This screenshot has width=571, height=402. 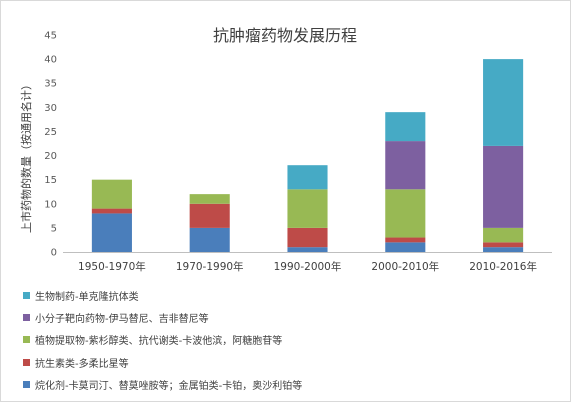 I want to click on x-tick-label: 1990-2000年, so click(x=308, y=266).